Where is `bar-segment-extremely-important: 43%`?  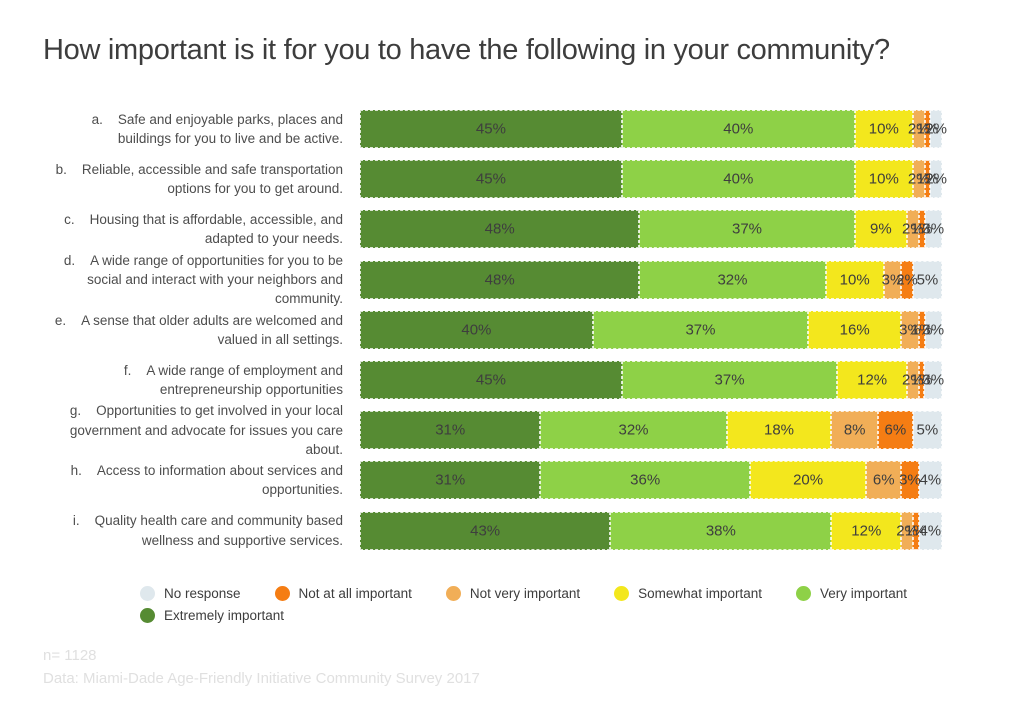 bar-segment-extremely-important: 43% is located at coordinates (485, 530).